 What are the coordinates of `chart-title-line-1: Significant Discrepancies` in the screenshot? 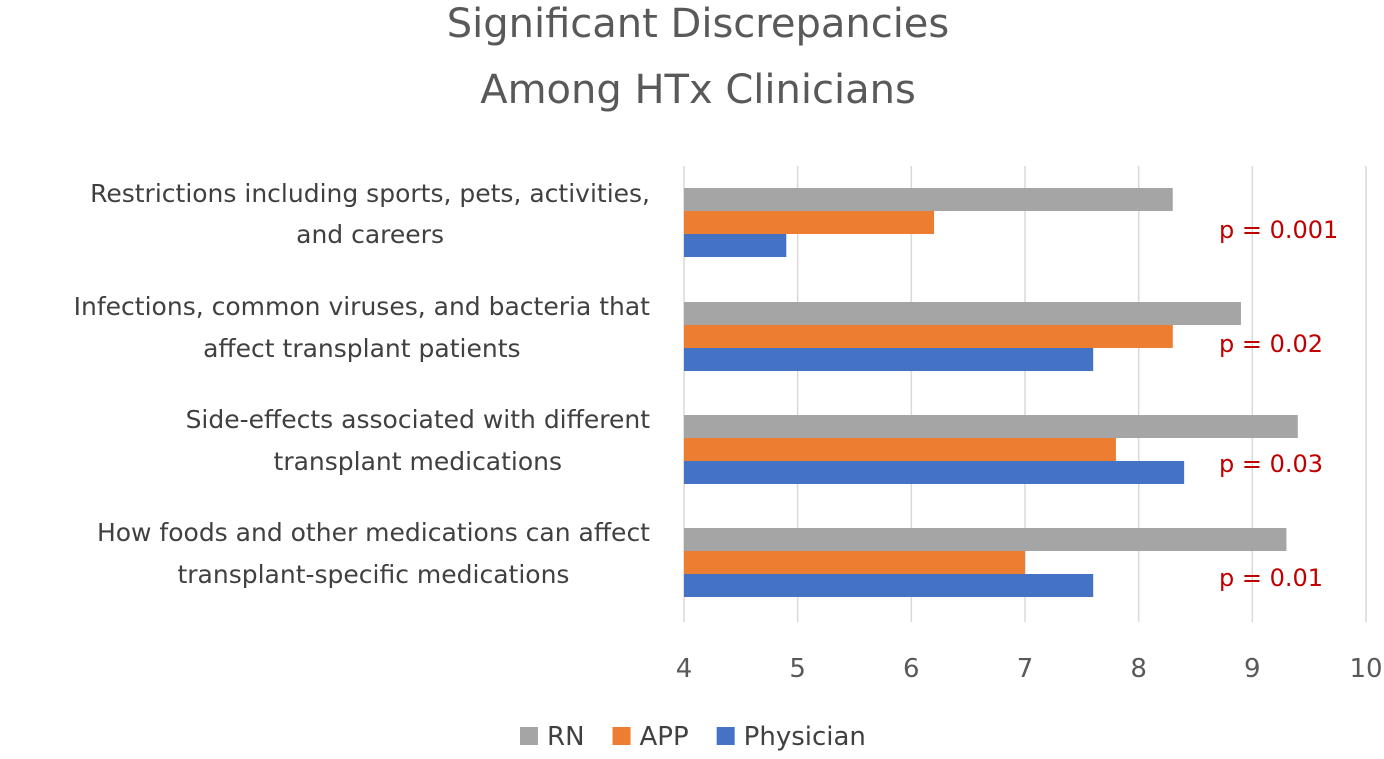 It's located at (698, 24).